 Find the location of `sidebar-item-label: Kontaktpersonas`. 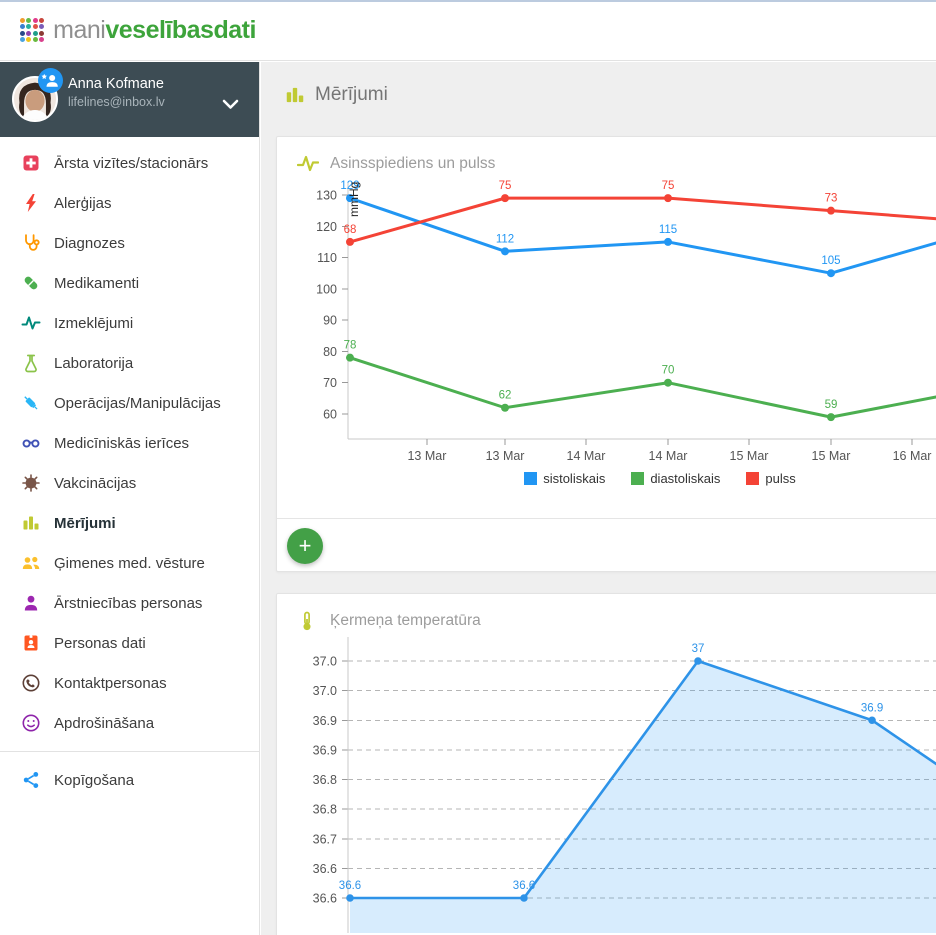

sidebar-item-label: Kontaktpersonas is located at coordinates (110, 683).